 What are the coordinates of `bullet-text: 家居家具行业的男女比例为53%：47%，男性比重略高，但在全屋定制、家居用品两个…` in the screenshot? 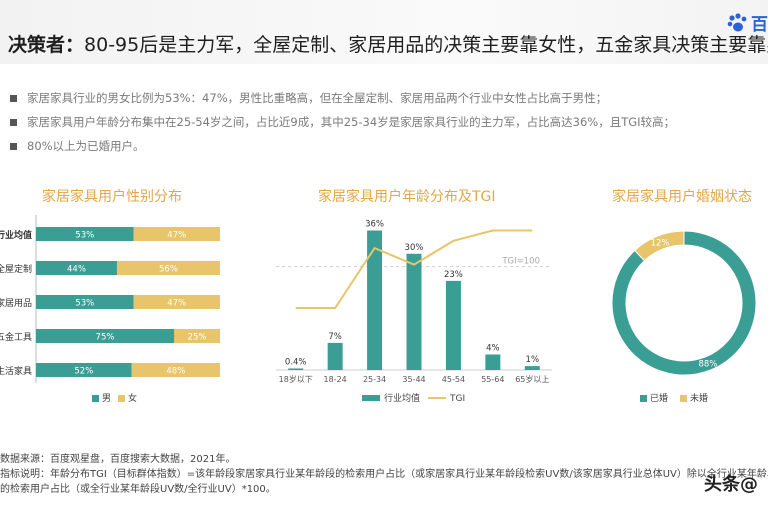 It's located at (317, 98).